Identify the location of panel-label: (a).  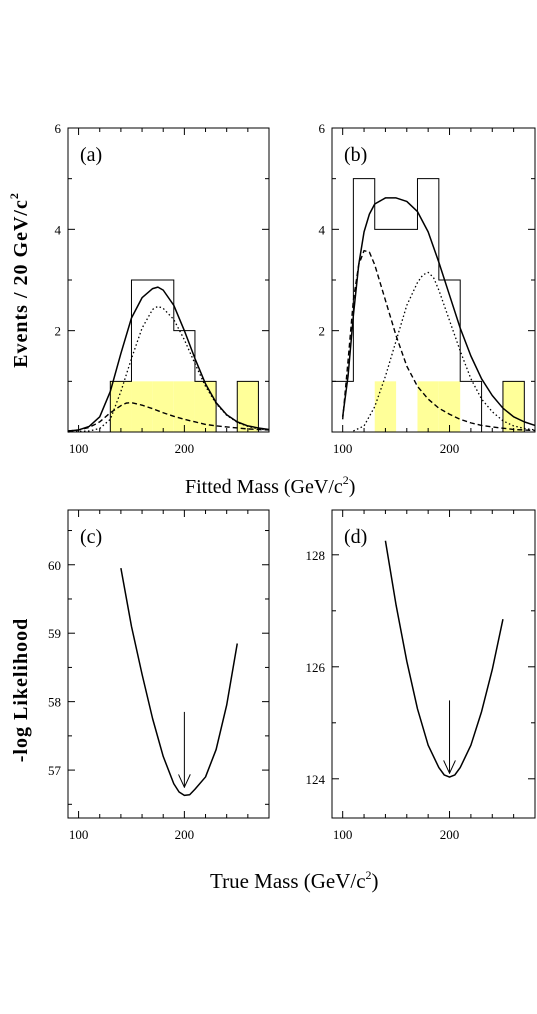
(91, 155).